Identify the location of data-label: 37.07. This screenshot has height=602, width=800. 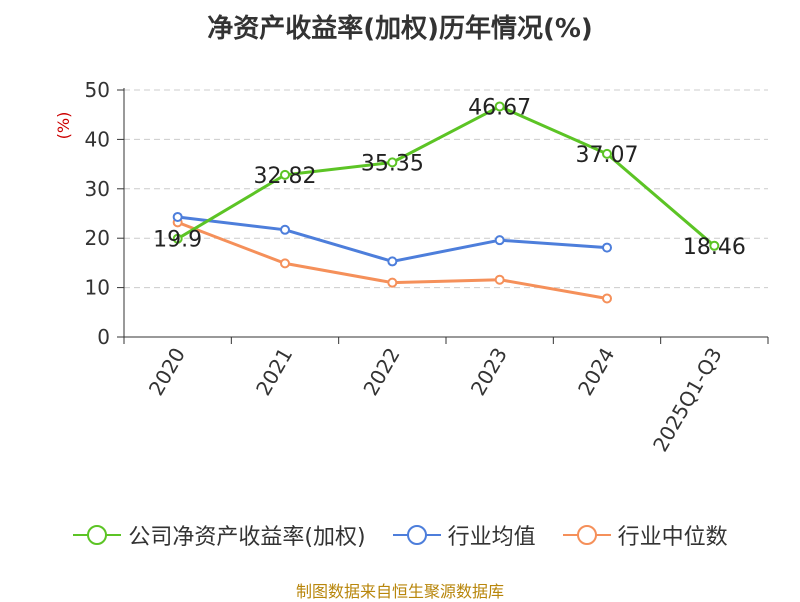
(607, 155).